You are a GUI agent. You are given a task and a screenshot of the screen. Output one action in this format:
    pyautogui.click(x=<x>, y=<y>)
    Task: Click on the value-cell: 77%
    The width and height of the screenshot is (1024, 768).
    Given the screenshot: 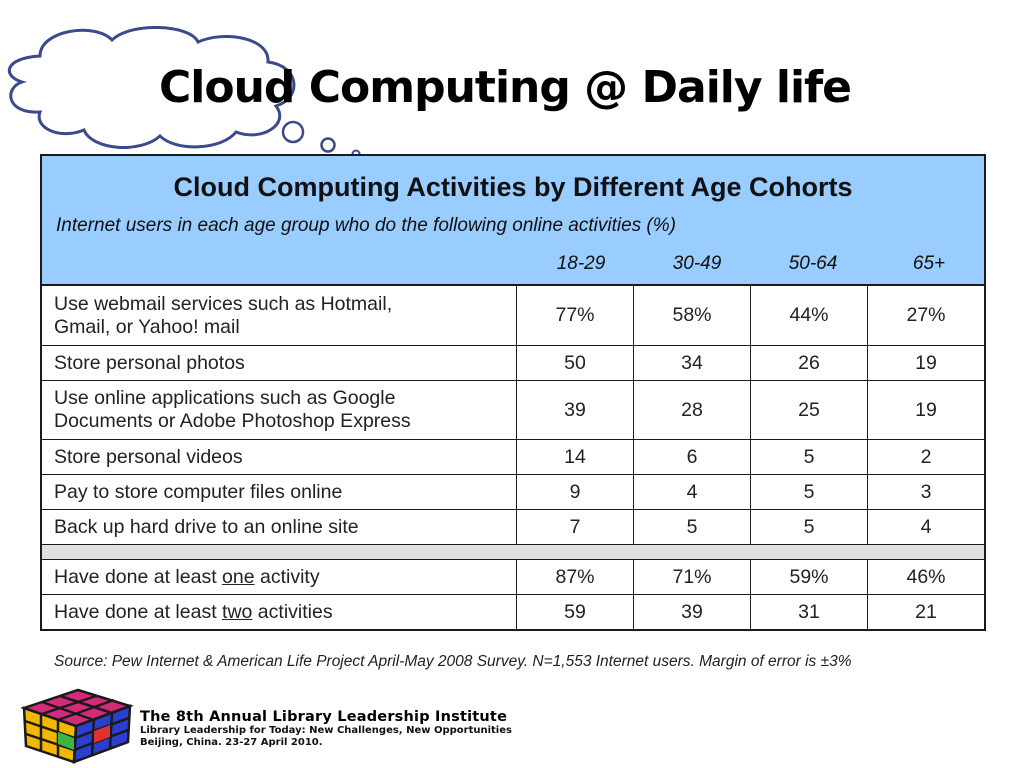 What is the action you would take?
    pyautogui.click(x=575, y=316)
    